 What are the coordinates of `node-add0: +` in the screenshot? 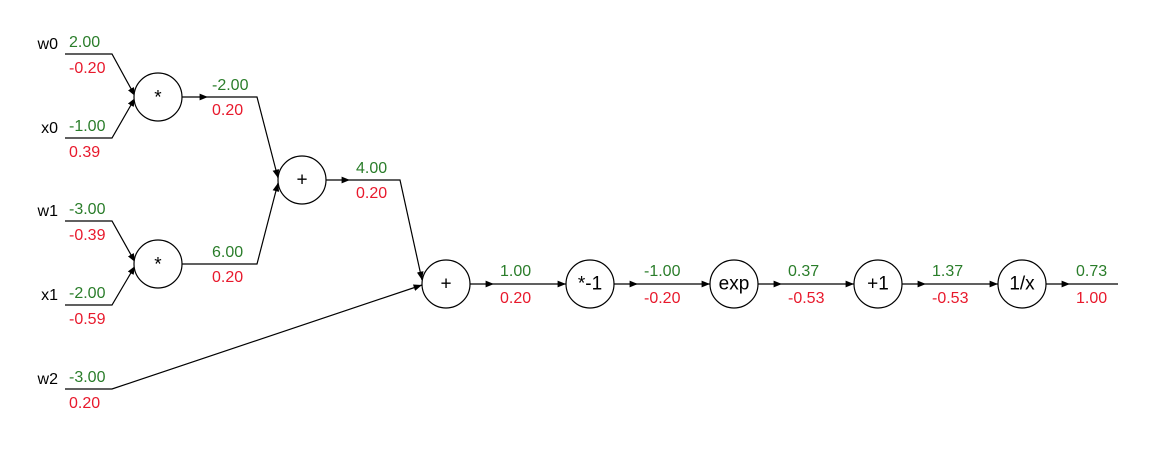 It's located at (302, 180).